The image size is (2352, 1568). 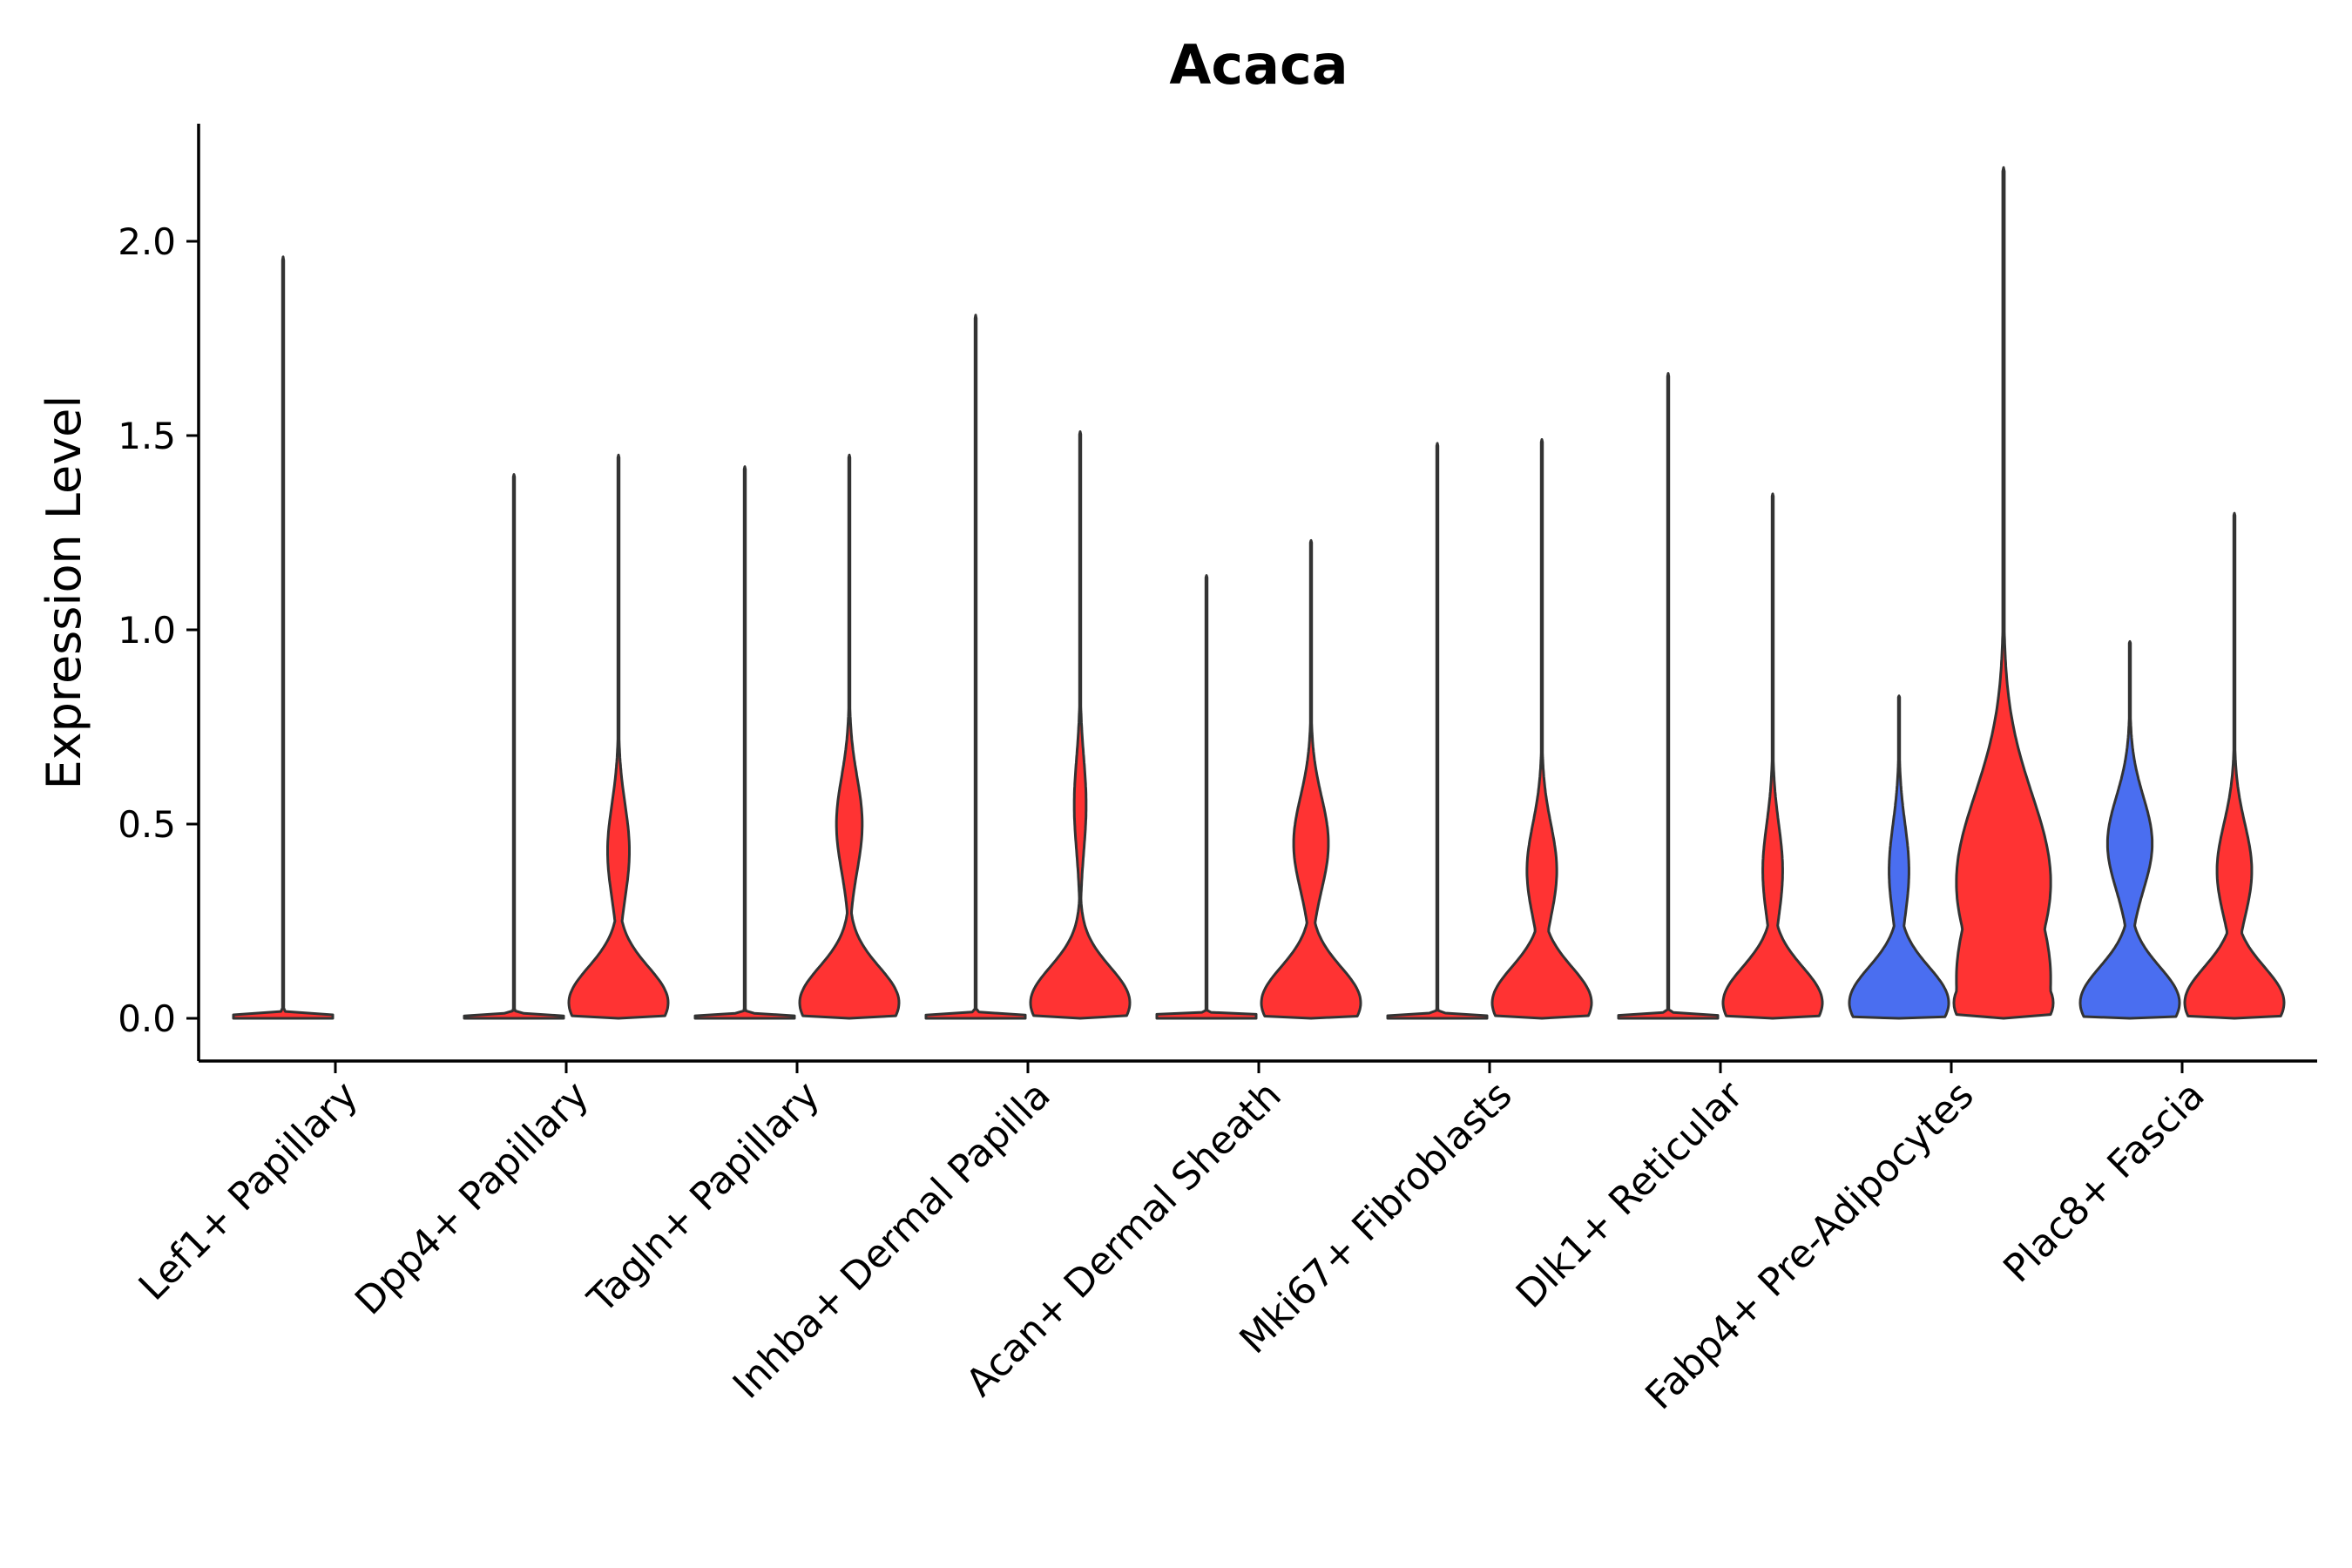 What do you see at coordinates (147, 436) in the screenshot?
I see `y-tick-label: 1.5` at bounding box center [147, 436].